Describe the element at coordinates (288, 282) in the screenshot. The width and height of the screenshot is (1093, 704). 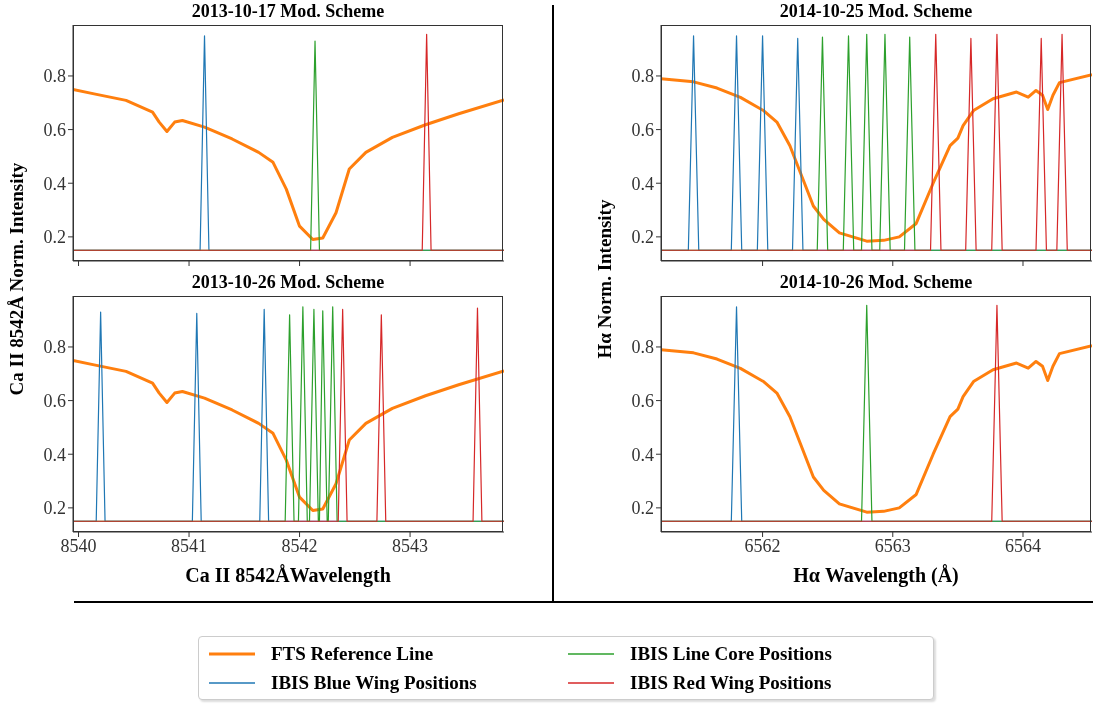
I see `chart-title: 2013-10-26 Mod. Scheme` at that location.